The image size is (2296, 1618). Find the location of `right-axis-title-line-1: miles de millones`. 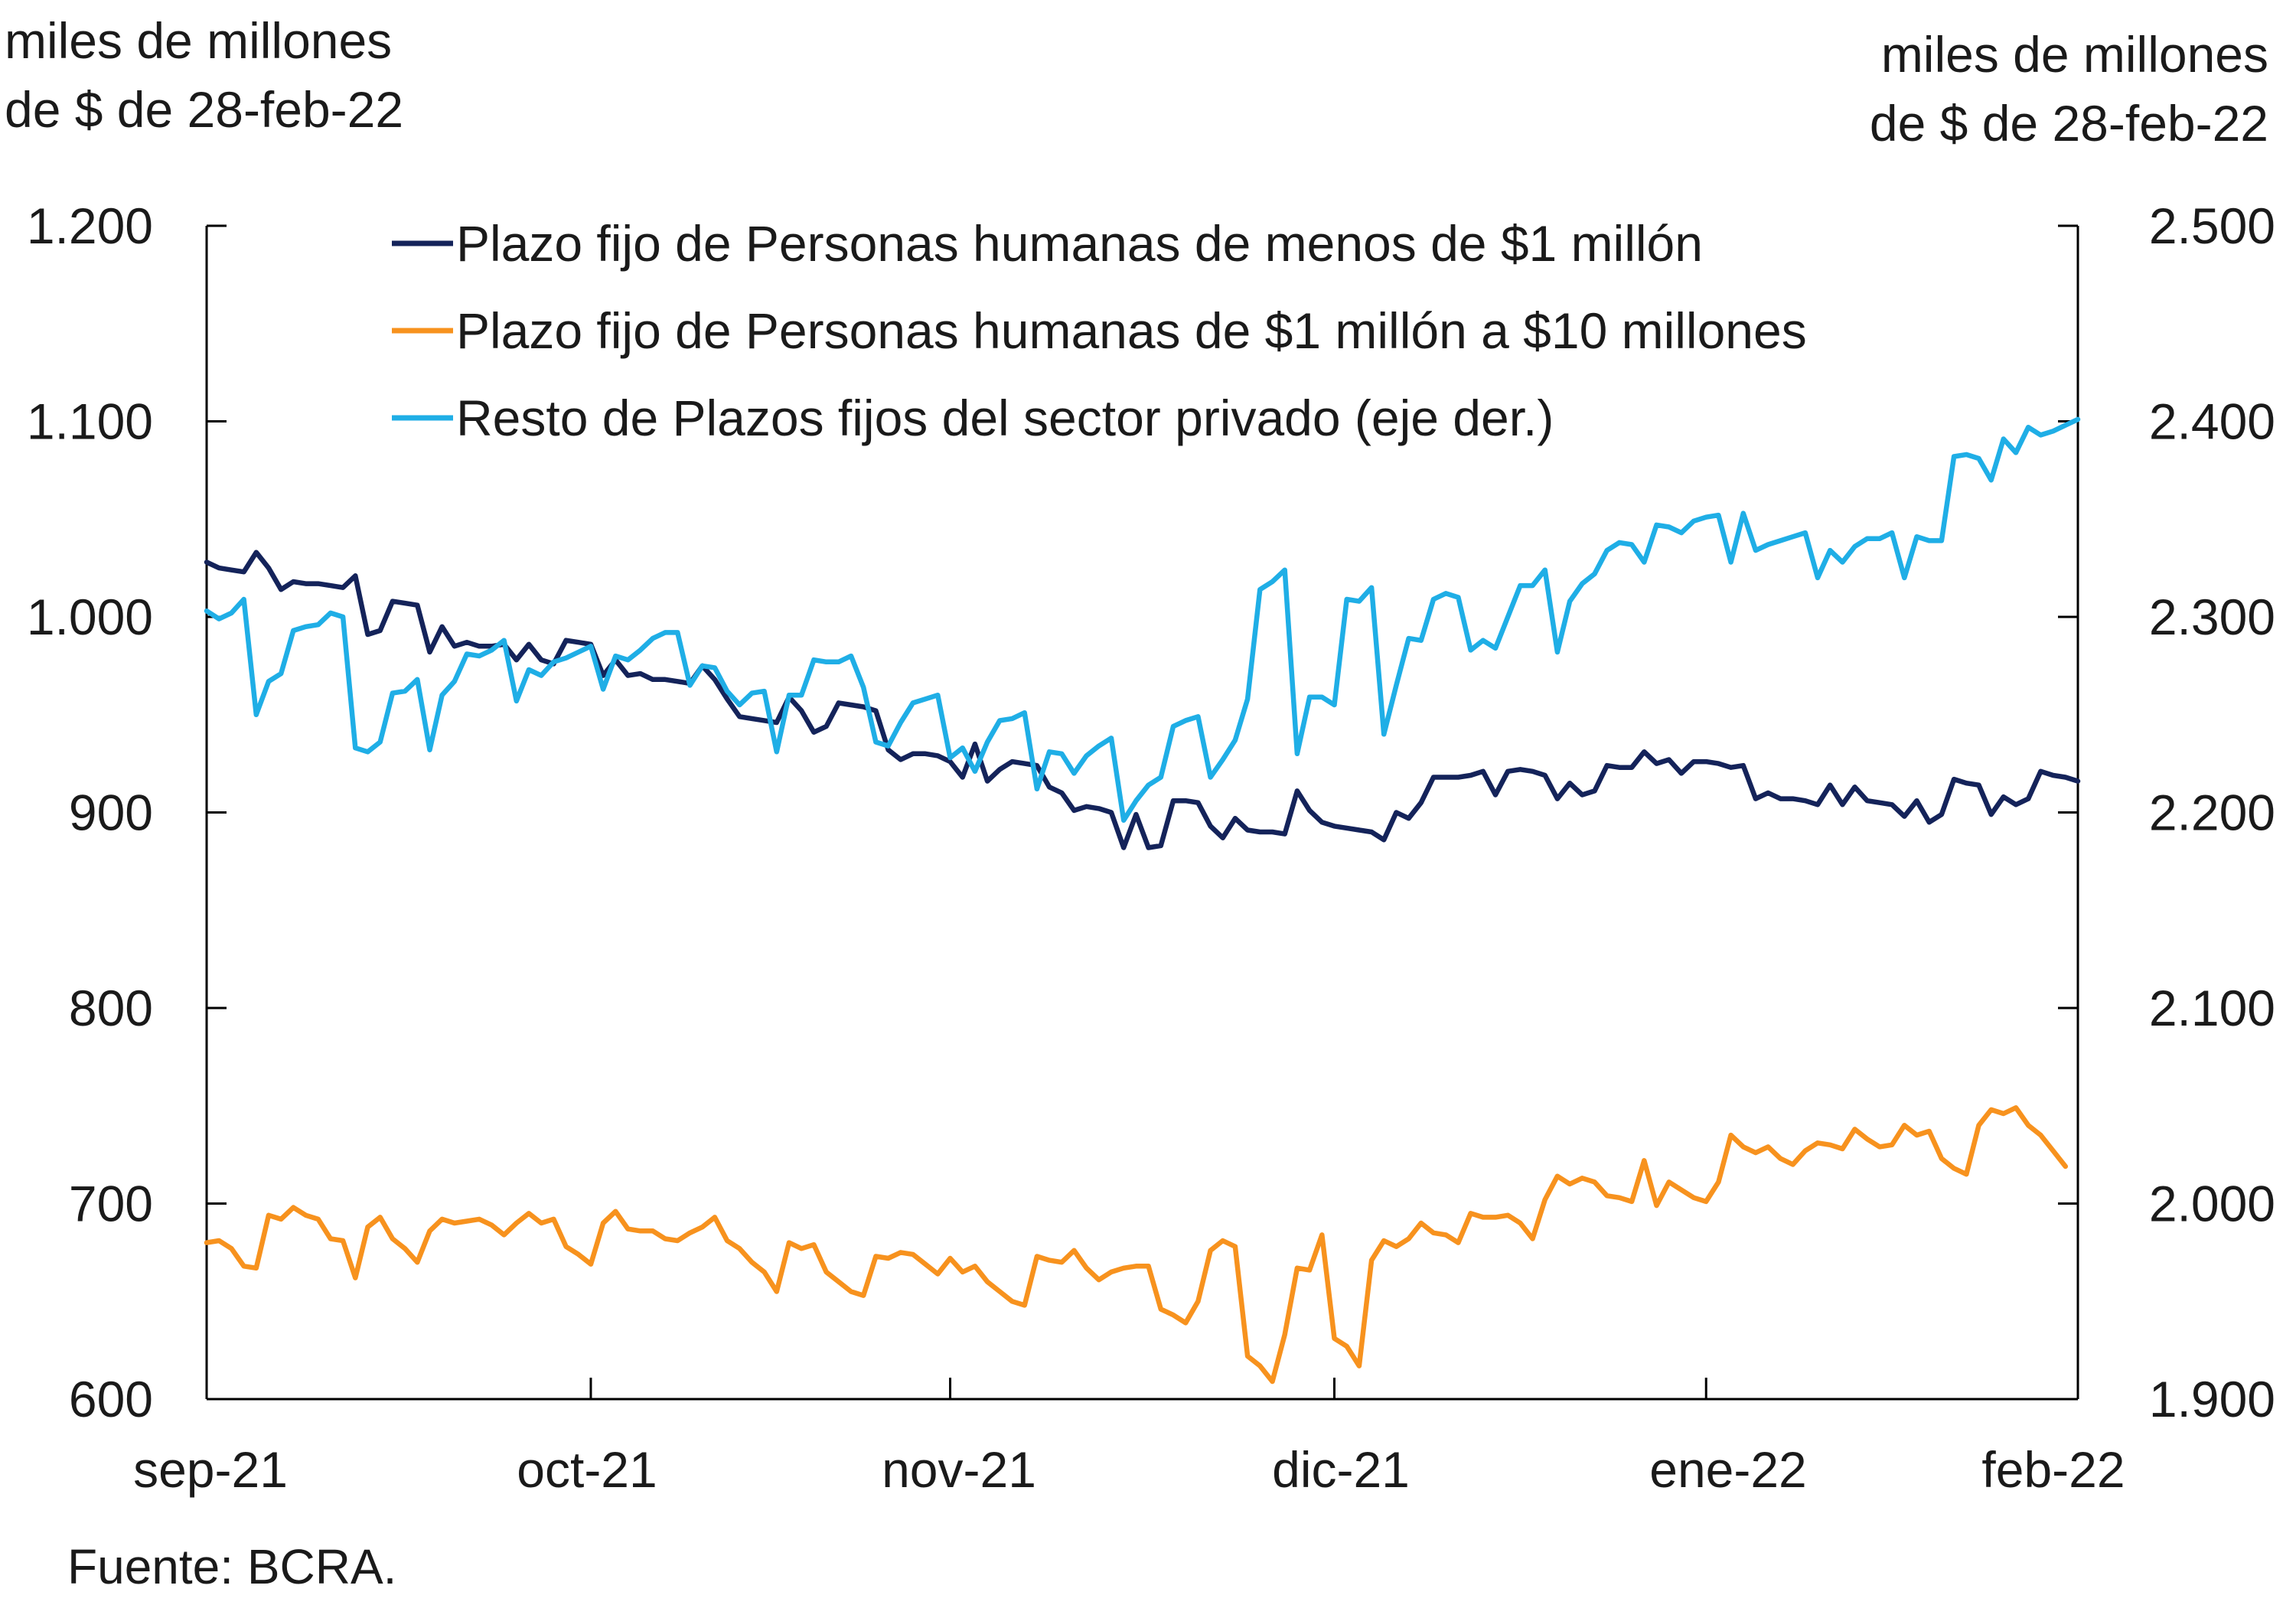

right-axis-title-line-1: miles de millones is located at coordinates (2074, 54).